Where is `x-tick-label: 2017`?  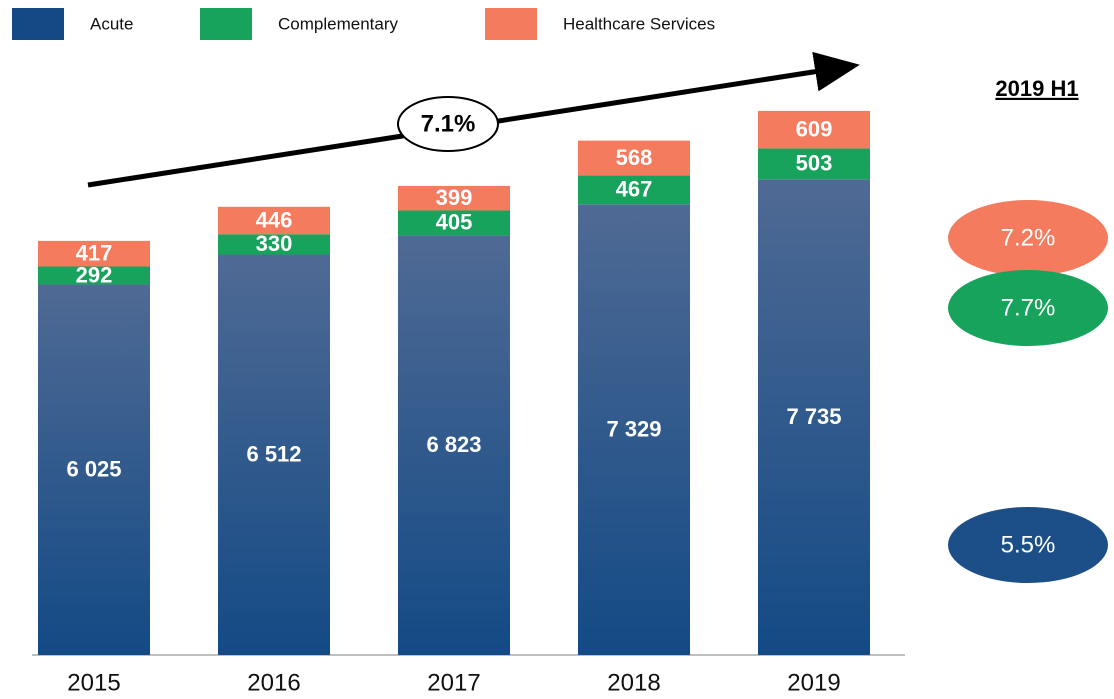
x-tick-label: 2017 is located at coordinates (453, 682).